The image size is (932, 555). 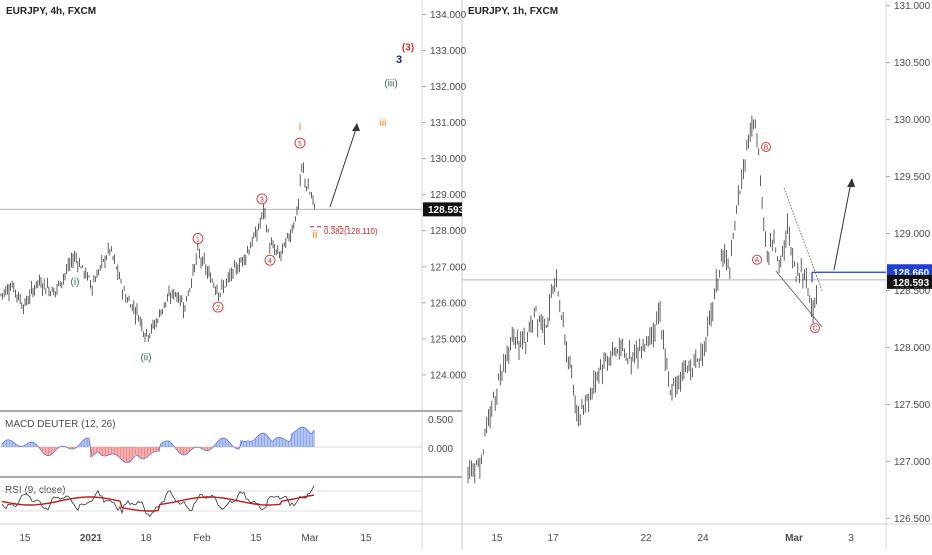 I want to click on right-y-tick-label: 129.500, so click(x=912, y=177).